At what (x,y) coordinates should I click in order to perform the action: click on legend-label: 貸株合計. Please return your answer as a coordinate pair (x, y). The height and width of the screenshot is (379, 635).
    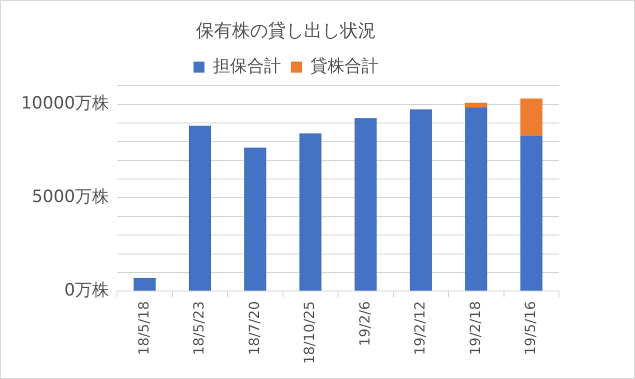
    Looking at the image, I should click on (344, 66).